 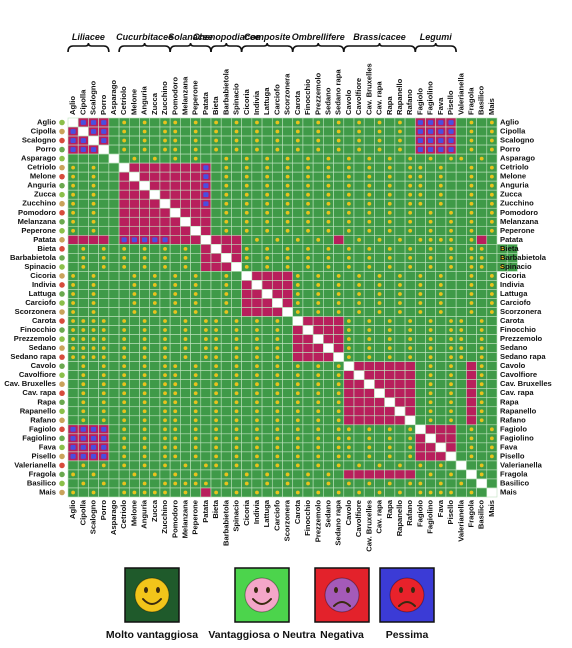 What do you see at coordinates (93, 97) in the screenshot?
I see `column-label: Scalogno` at bounding box center [93, 97].